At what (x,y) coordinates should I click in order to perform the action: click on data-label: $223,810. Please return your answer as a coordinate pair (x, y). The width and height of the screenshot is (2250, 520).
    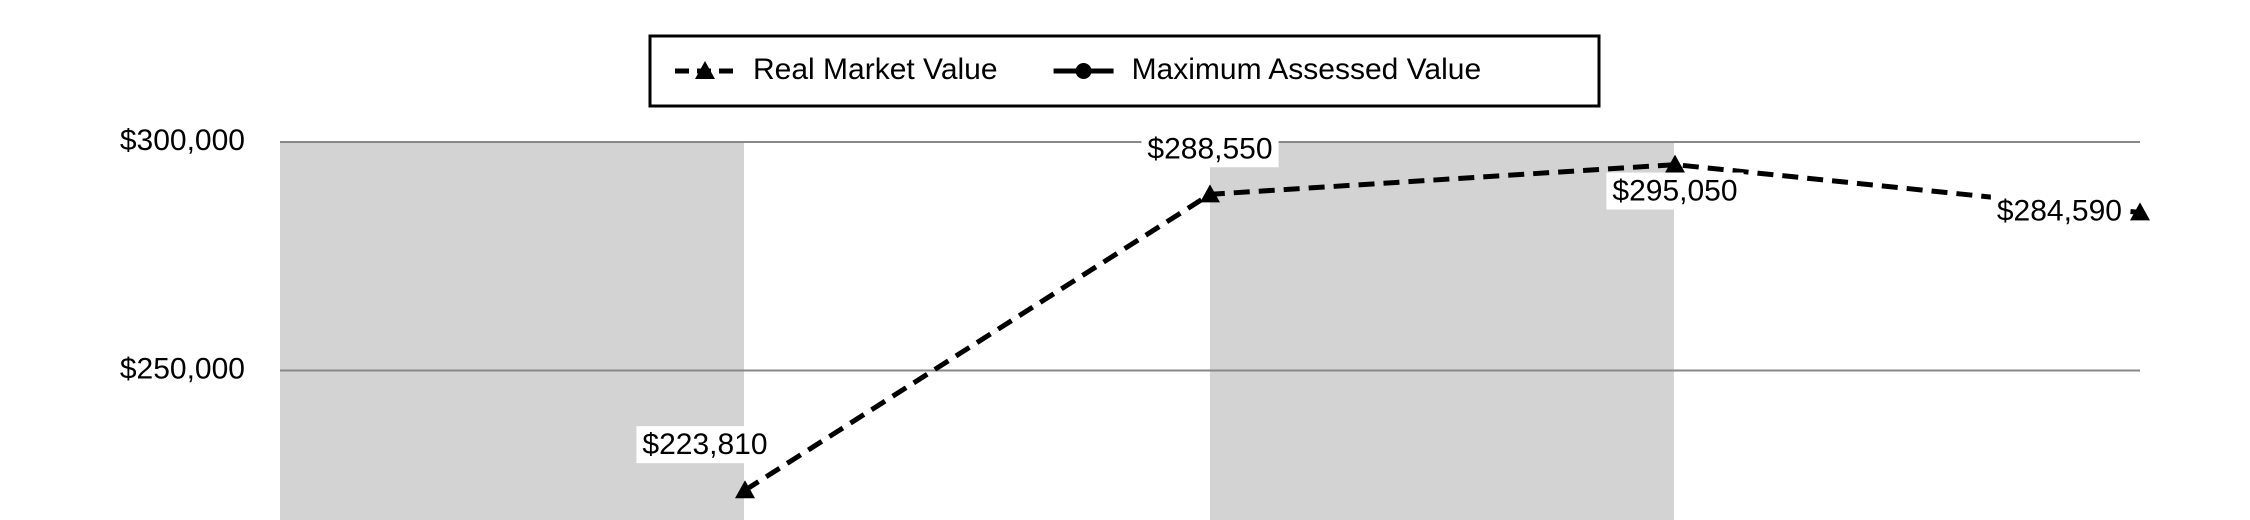
    Looking at the image, I should click on (704, 444).